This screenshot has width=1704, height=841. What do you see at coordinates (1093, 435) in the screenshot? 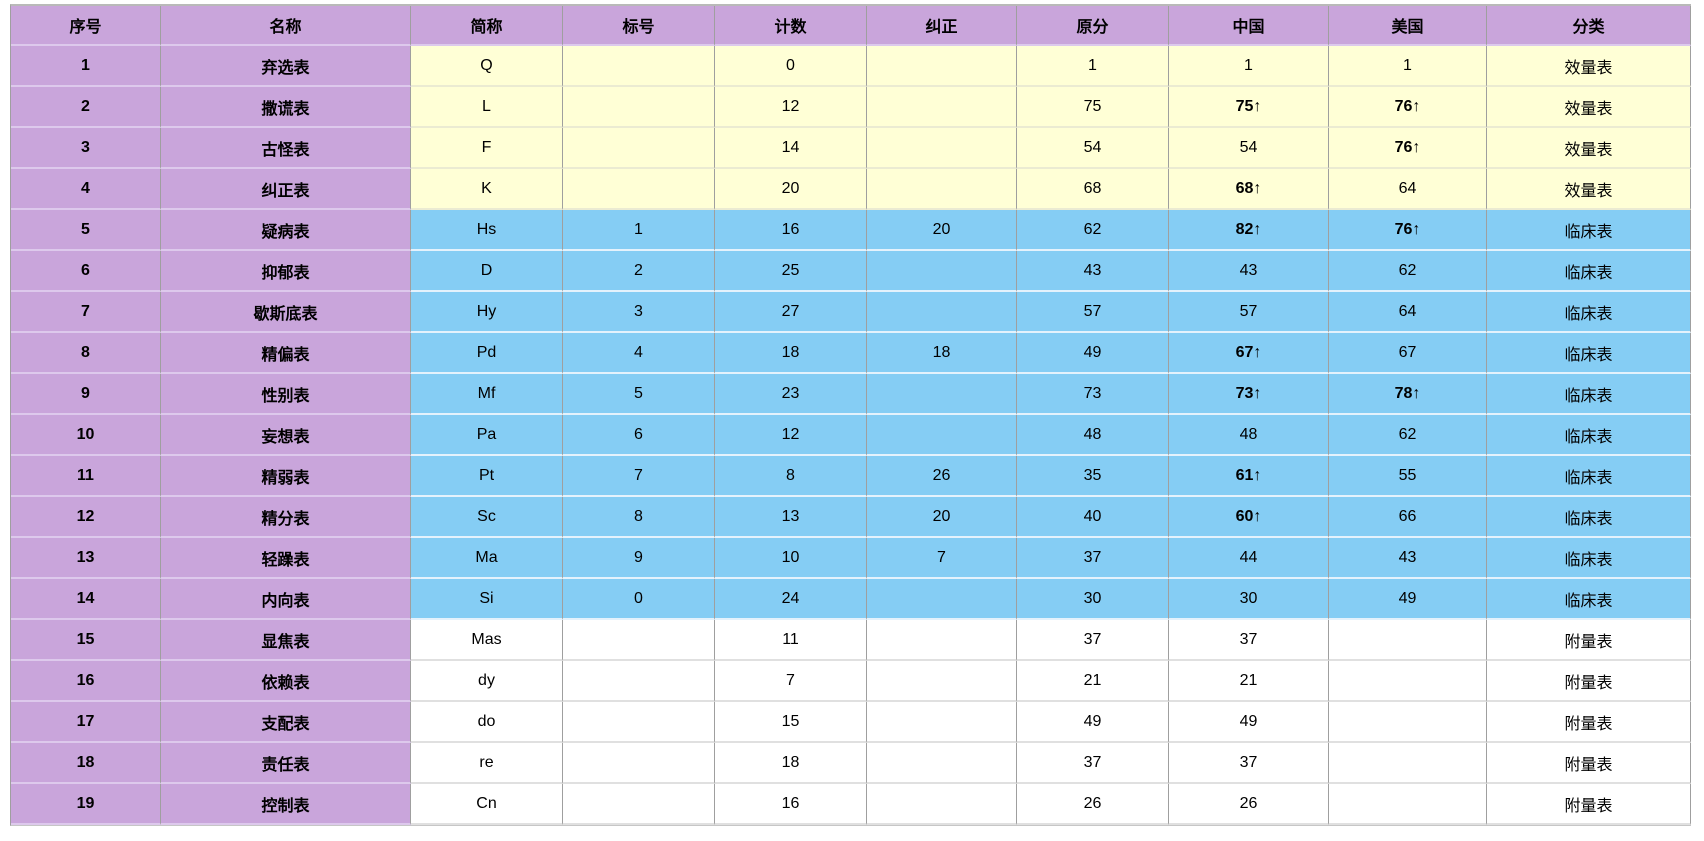
I see `cell-raw-score: 48` at bounding box center [1093, 435].